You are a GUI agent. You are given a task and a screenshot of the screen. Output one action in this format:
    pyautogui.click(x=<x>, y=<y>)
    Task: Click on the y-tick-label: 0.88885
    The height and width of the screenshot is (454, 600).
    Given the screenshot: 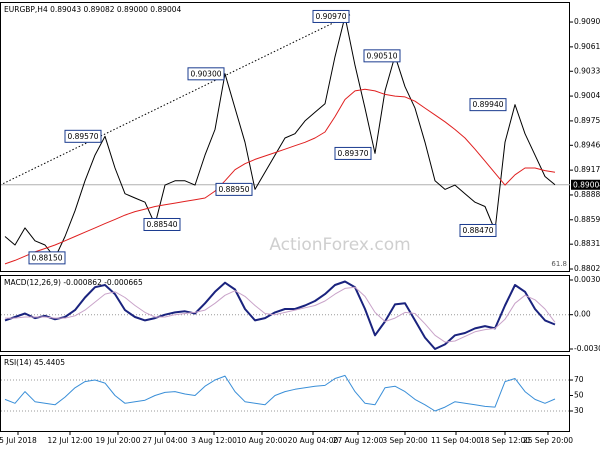 What is the action you would take?
    pyautogui.click(x=587, y=194)
    